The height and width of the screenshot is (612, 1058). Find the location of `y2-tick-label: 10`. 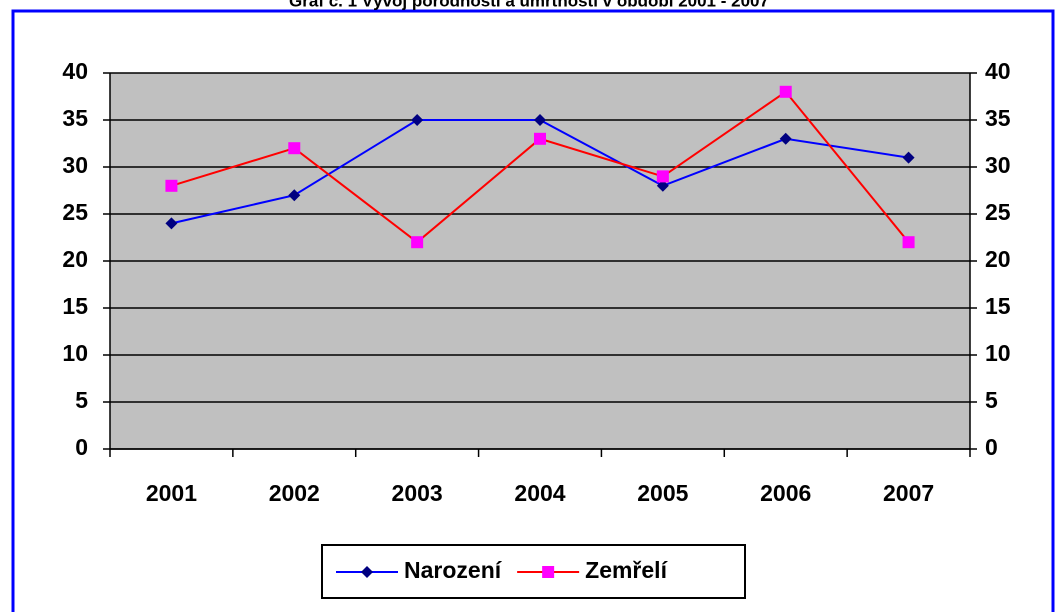

y2-tick-label: 10 is located at coordinates (998, 353).